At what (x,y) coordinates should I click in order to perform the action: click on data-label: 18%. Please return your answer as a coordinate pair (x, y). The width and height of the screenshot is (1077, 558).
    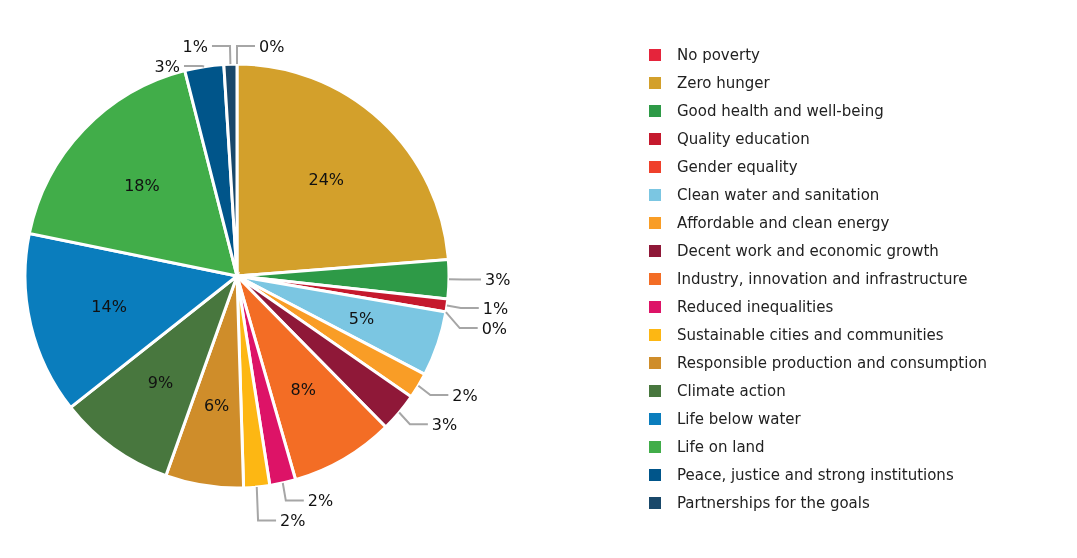
    Looking at the image, I should click on (142, 185).